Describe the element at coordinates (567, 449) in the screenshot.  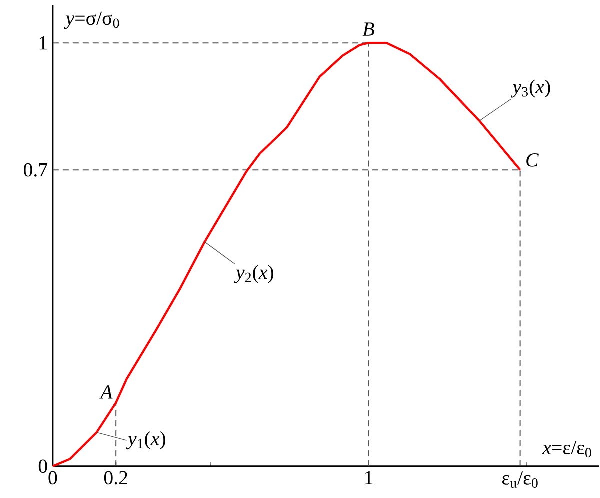
I see `x-axis-title: x=ε/ε$_{0}$` at that location.